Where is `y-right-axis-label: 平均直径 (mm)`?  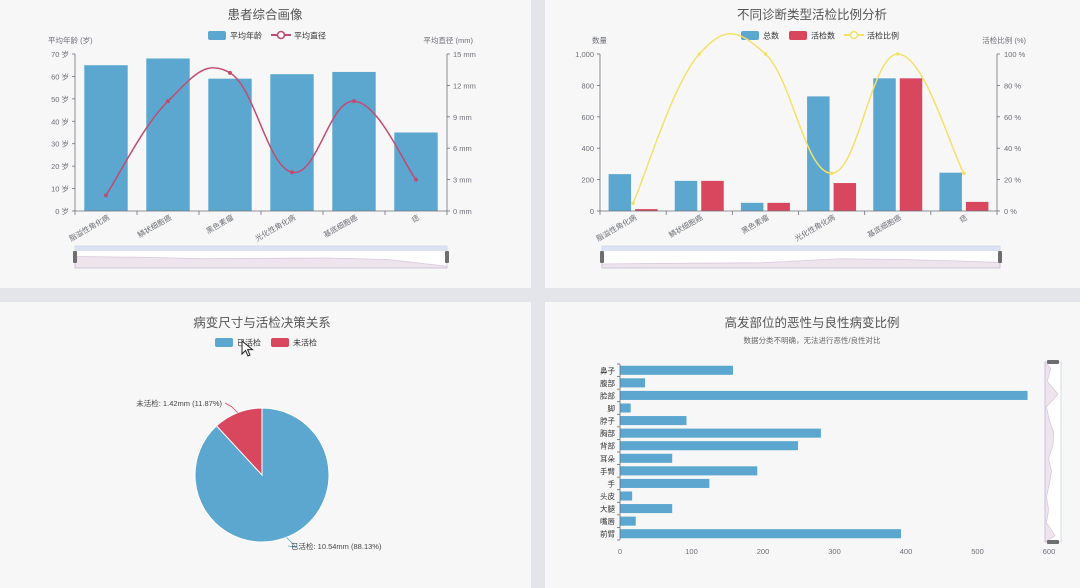 y-right-axis-label: 平均直径 (mm) is located at coordinates (448, 40).